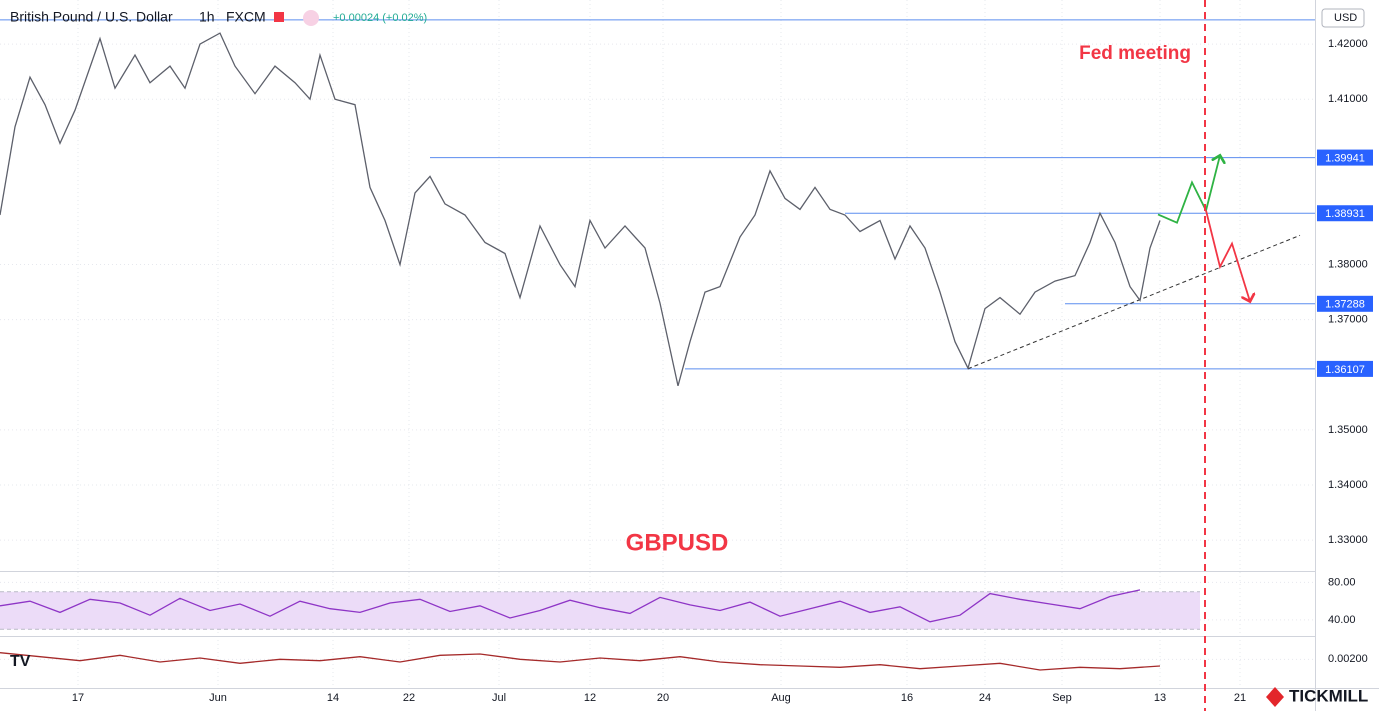 This screenshot has height=711, width=1379. What do you see at coordinates (499, 698) in the screenshot?
I see `x-tick-label: Jul` at bounding box center [499, 698].